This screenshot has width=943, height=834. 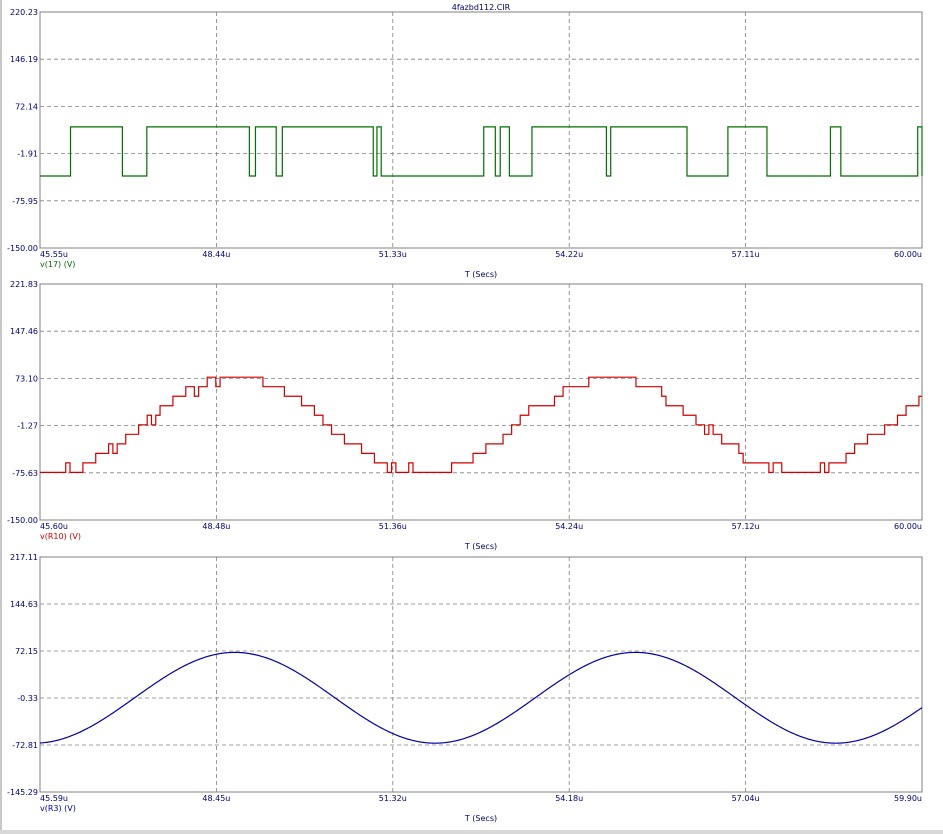 I want to click on y-tick-label: -1.27, so click(x=27, y=426).